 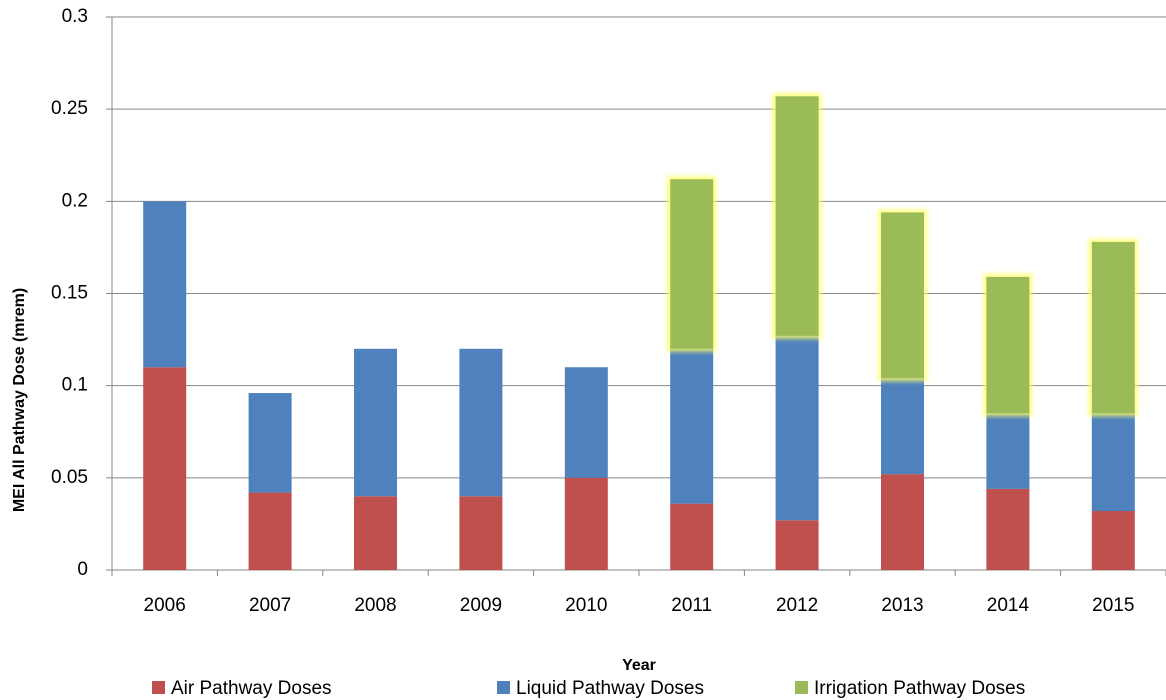 What do you see at coordinates (1113, 605) in the screenshot?
I see `x-tick-label: 2015` at bounding box center [1113, 605].